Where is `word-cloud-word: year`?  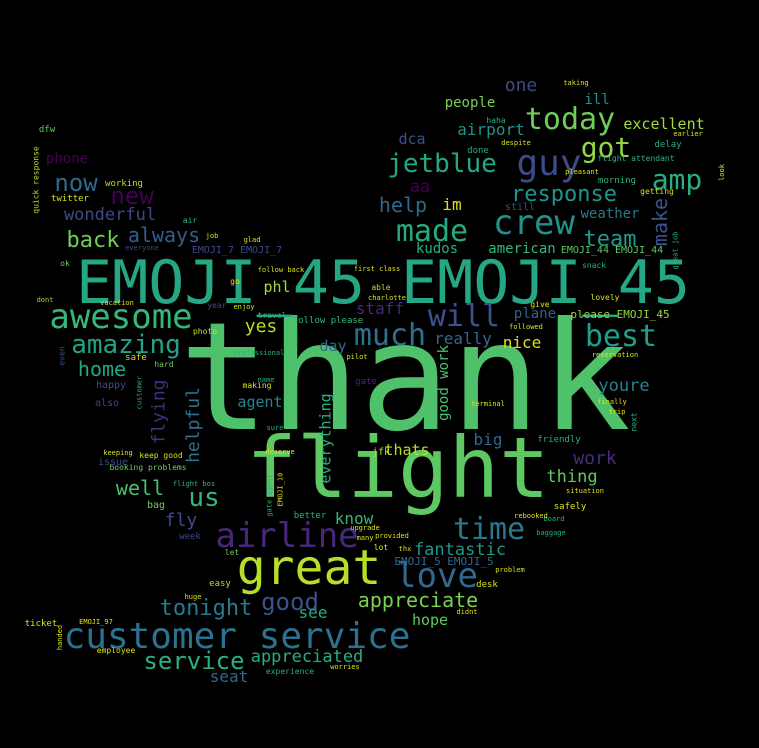
word-cloud-word: year is located at coordinates (217, 305).